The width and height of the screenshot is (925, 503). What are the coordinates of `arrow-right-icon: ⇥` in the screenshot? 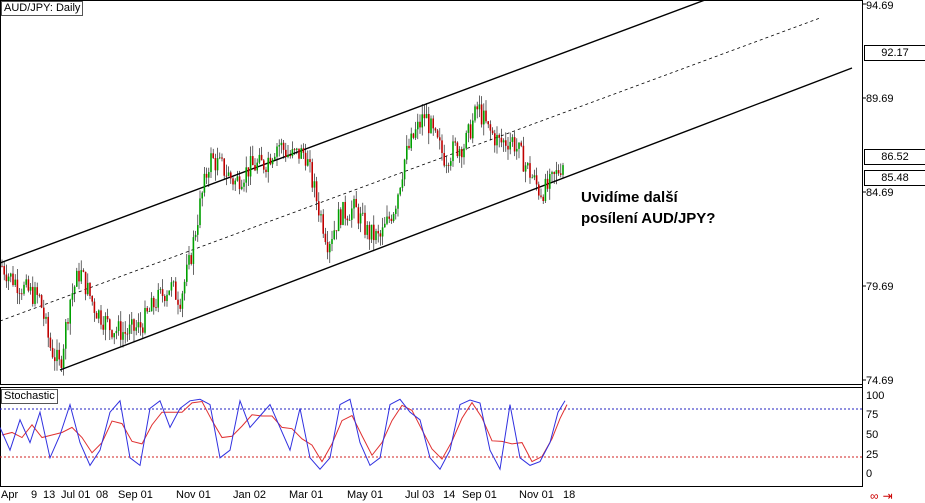 It's located at (887, 496).